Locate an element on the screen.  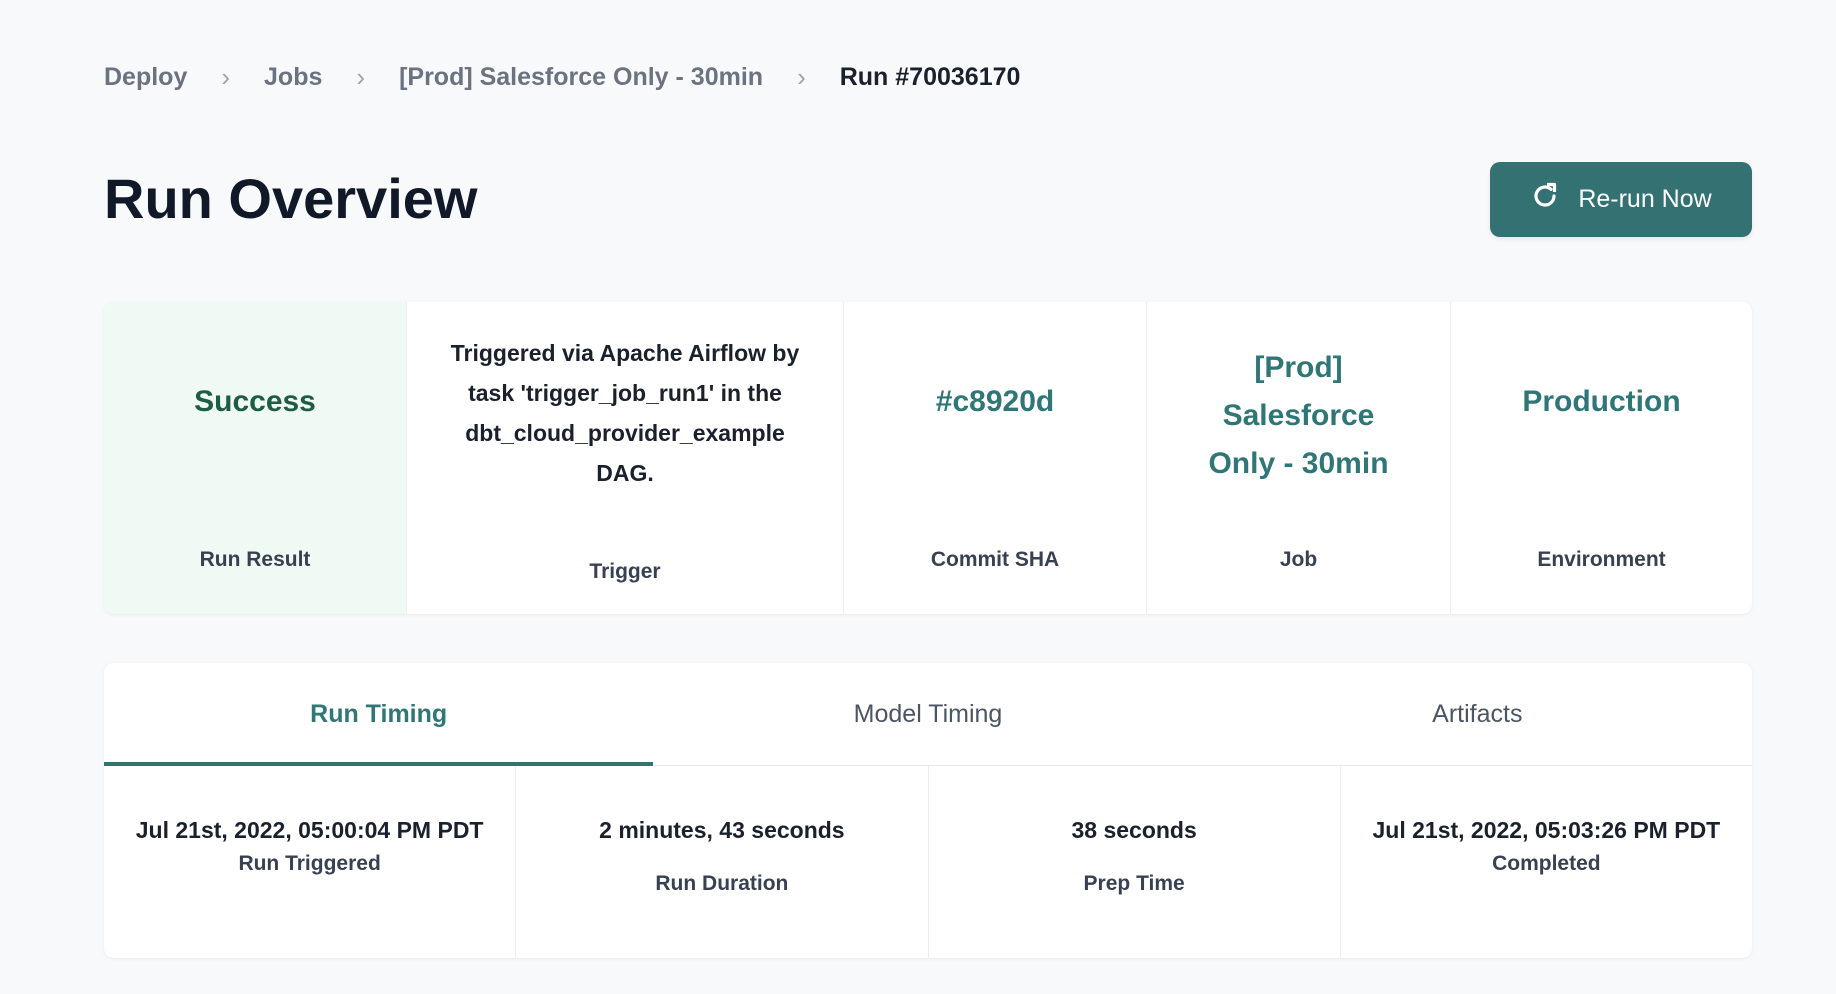
breadcrumb-jobs: Jobs is located at coordinates (293, 77).